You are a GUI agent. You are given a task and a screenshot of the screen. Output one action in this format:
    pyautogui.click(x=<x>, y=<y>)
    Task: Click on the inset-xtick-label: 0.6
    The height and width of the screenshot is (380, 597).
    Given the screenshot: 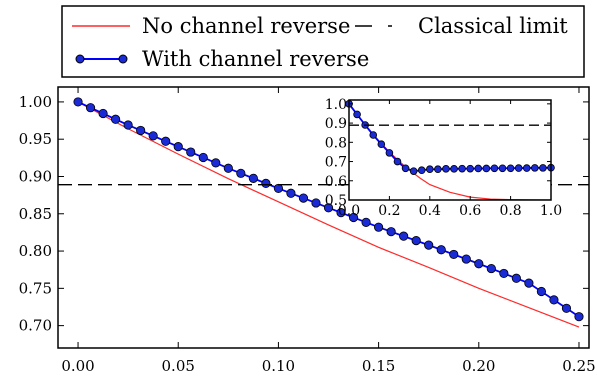 What is the action you would take?
    pyautogui.click(x=470, y=211)
    